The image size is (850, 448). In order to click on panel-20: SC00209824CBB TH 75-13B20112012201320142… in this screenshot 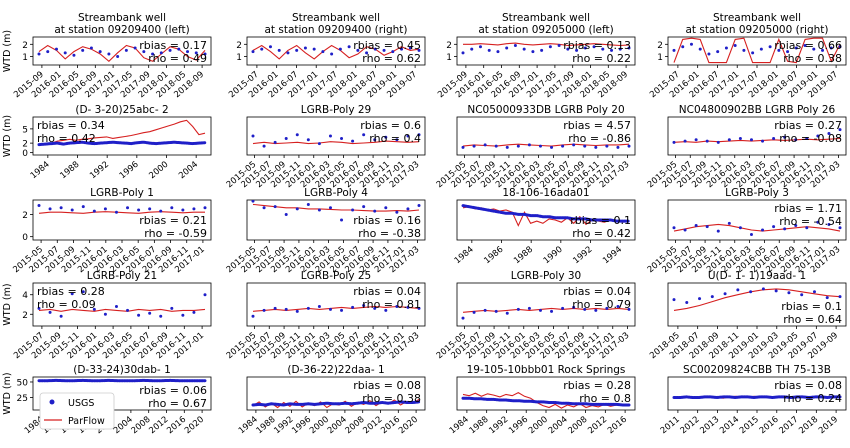, I will do `click(753, 400)`.